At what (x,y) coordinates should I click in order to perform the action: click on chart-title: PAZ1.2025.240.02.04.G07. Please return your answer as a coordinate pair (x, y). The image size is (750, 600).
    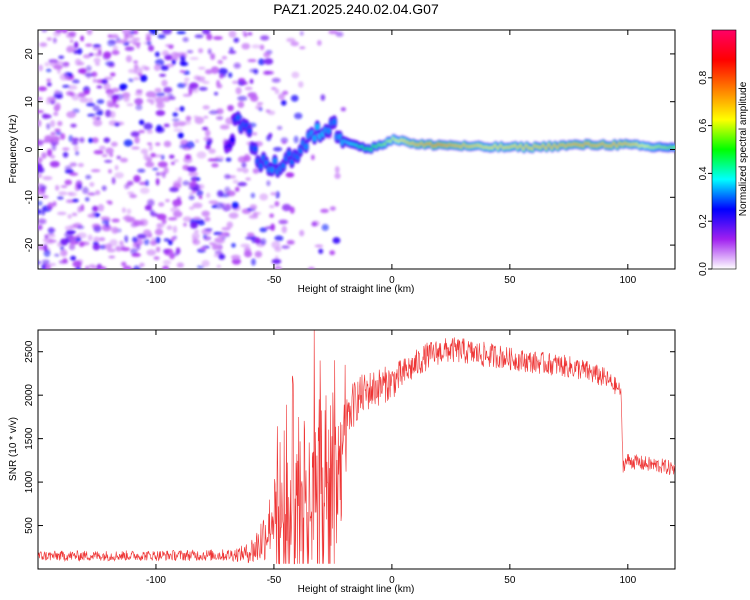
    Looking at the image, I should click on (356, 9).